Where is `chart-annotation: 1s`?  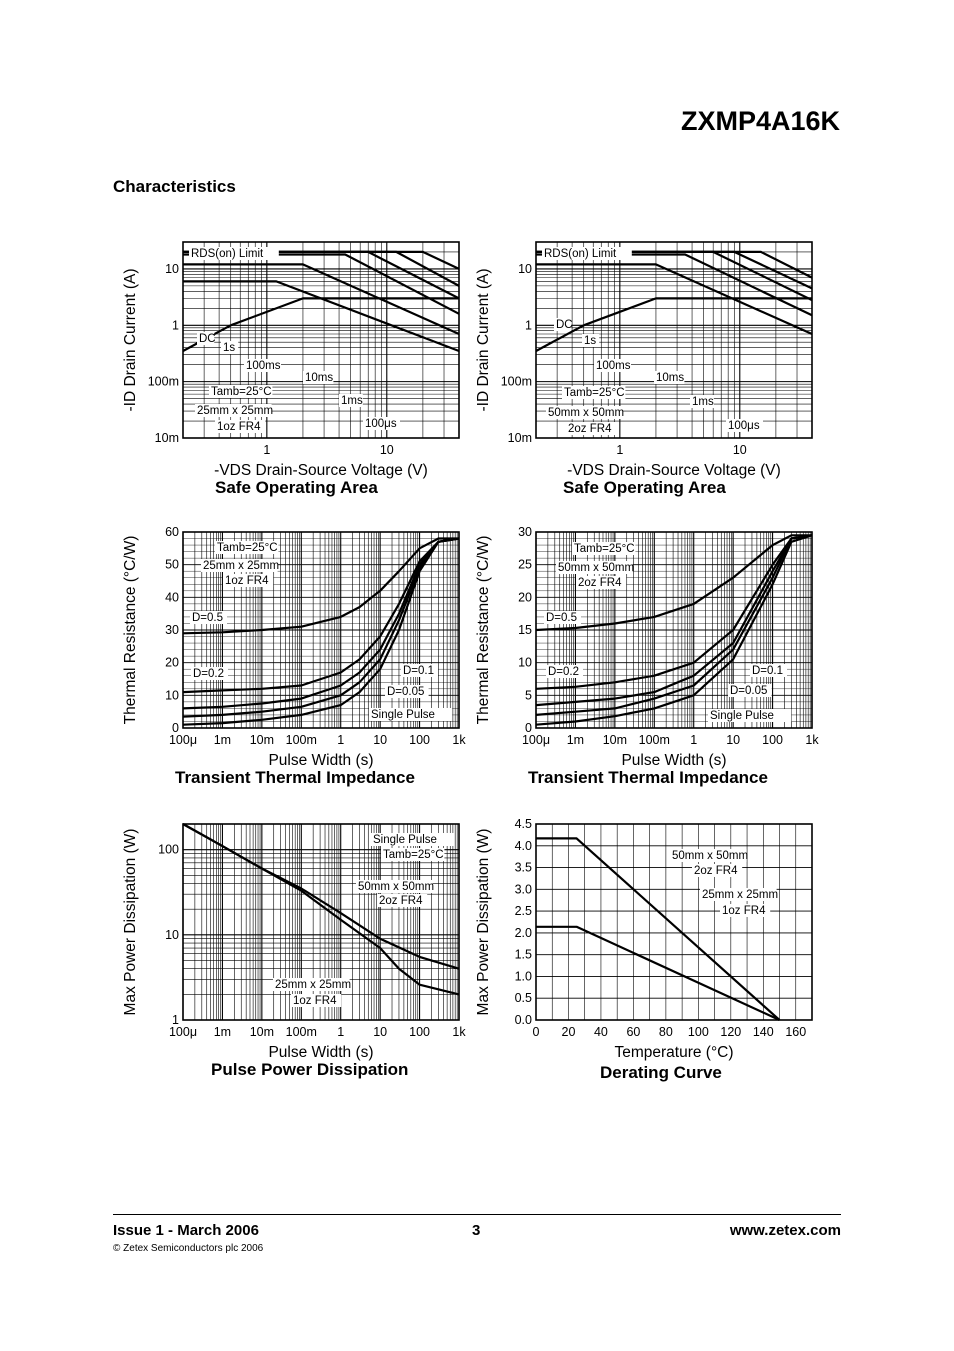
chart-annotation: 1s is located at coordinates (229, 348).